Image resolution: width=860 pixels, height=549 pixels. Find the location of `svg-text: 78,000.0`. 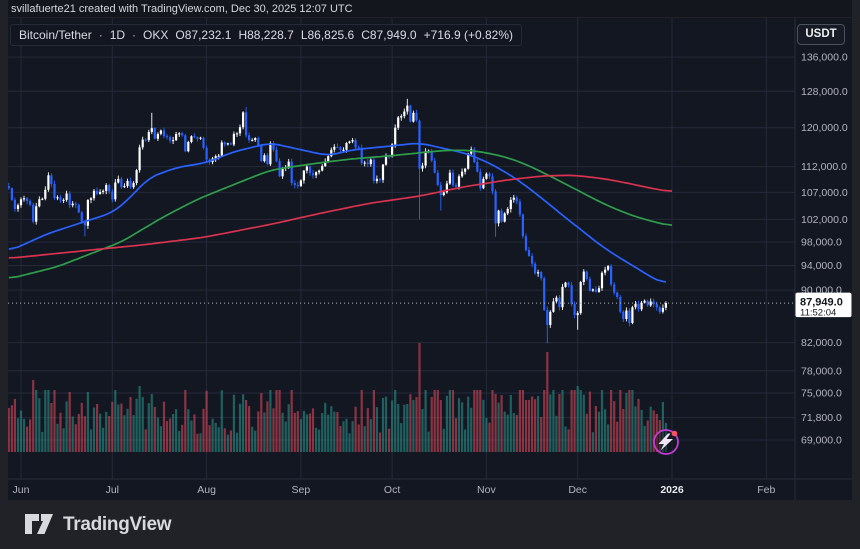

svg-text: 78,000.0 is located at coordinates (821, 371).